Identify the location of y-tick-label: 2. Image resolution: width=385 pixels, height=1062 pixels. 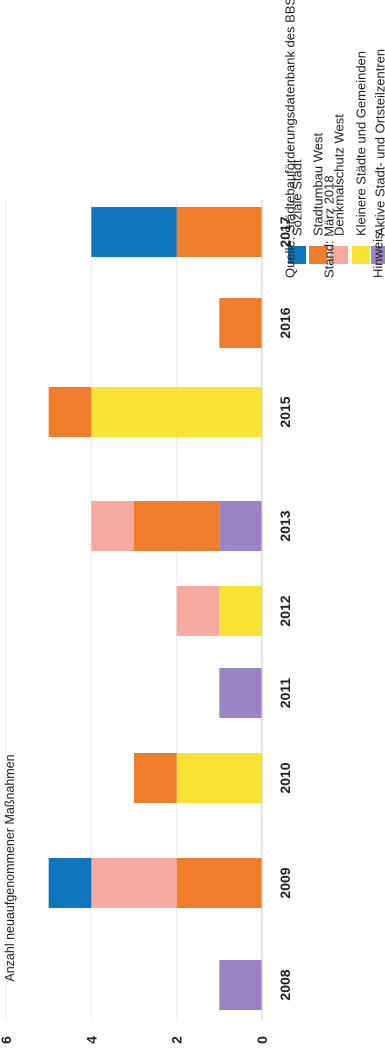
(177, 1040).